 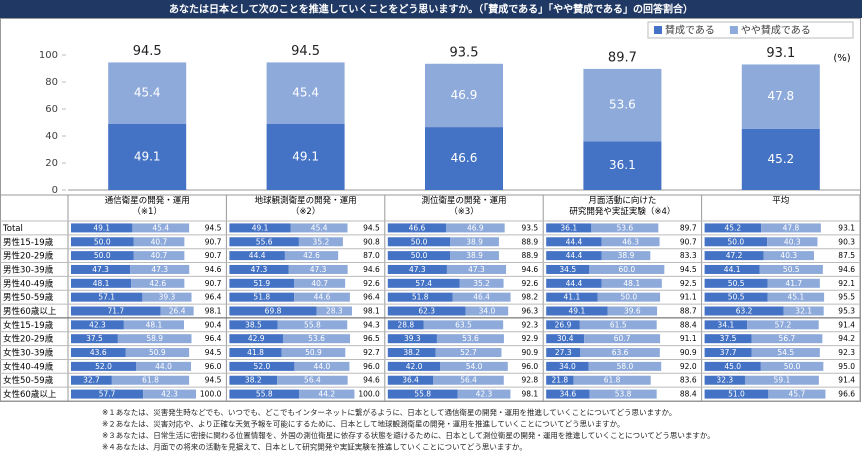 What do you see at coordinates (690, 30) in the screenshot?
I see `legend-label: 賛成である` at bounding box center [690, 30].